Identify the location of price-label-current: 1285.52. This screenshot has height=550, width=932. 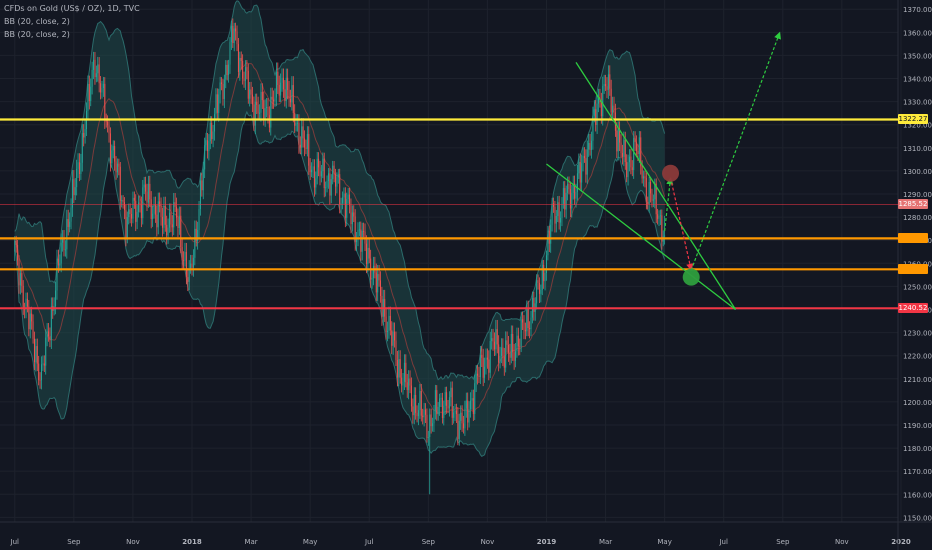
(913, 204).